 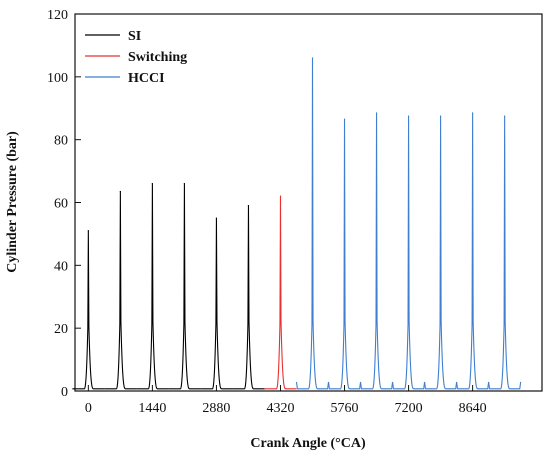 I want to click on x-tick-label: 7200, so click(x=409, y=408).